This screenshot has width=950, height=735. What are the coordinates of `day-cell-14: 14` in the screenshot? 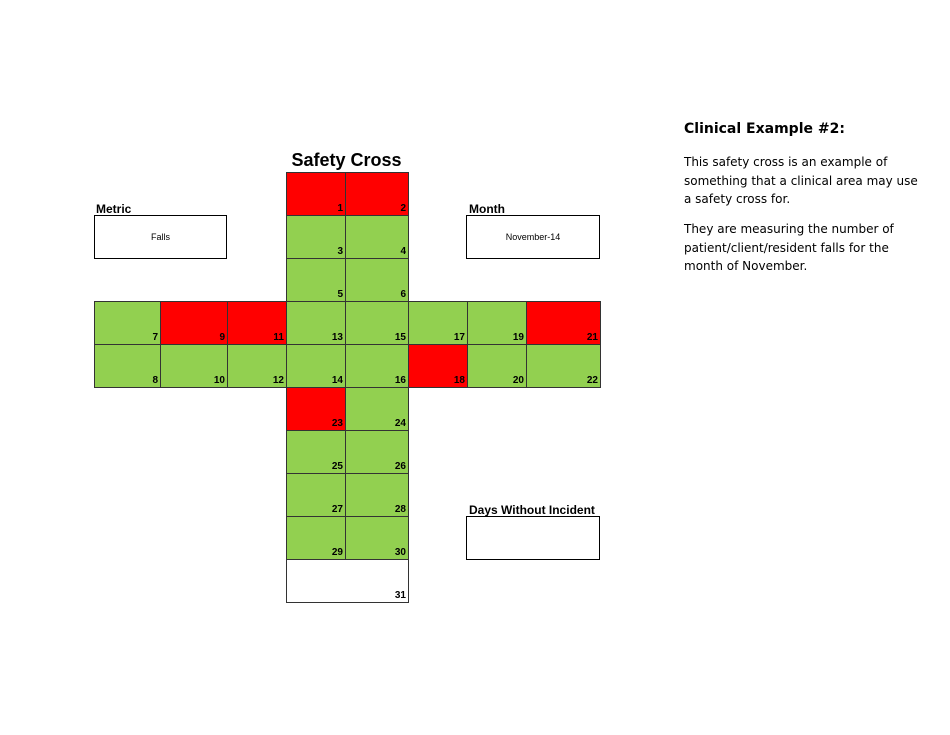 It's located at (316, 366).